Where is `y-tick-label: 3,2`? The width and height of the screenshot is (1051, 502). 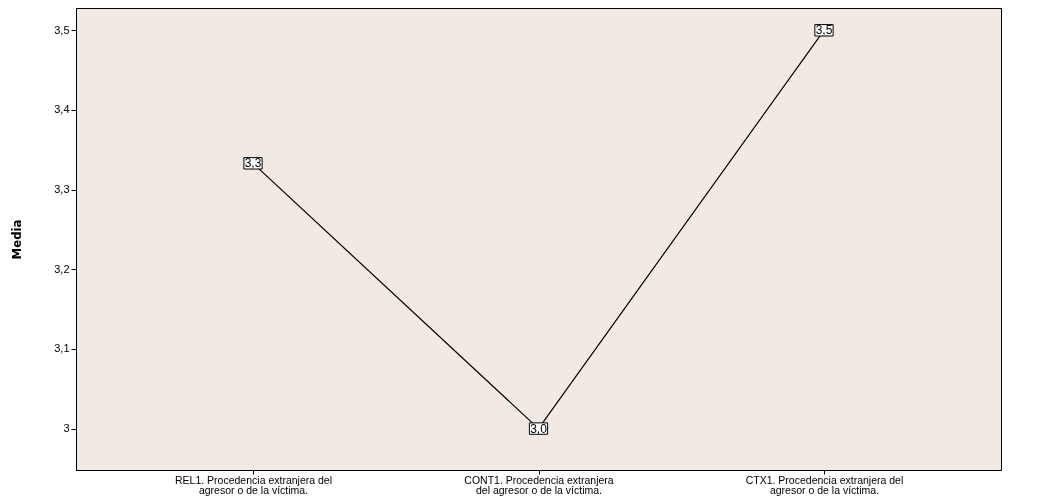
y-tick-label: 3,2 is located at coordinates (62, 268).